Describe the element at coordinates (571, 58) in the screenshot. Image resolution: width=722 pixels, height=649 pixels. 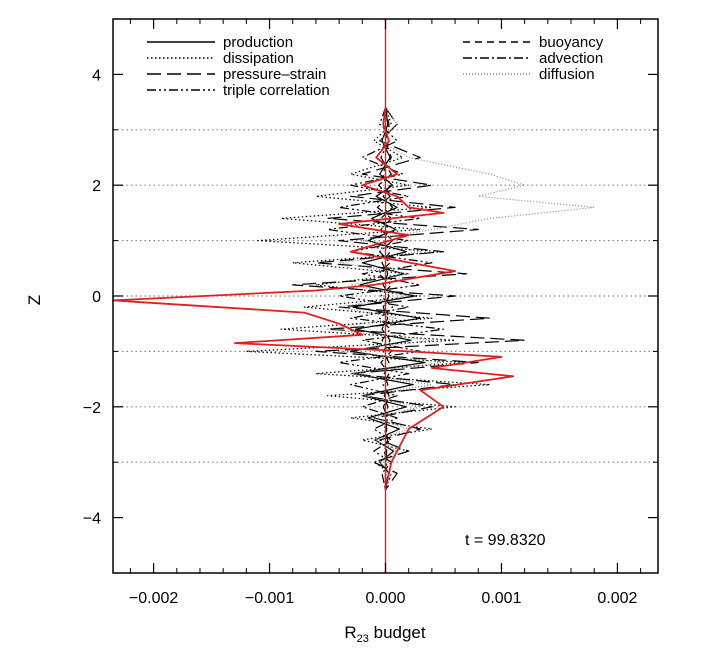
I see `legend-label: advection` at that location.